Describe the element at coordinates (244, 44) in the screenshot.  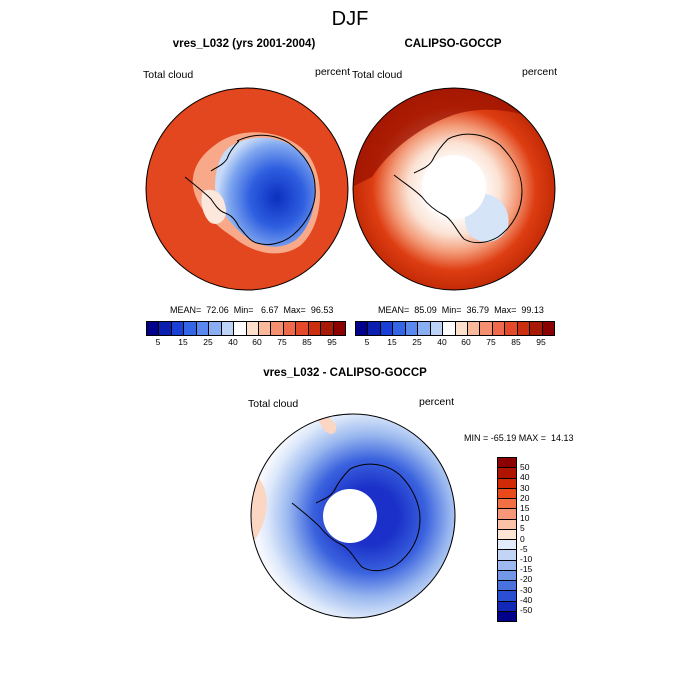
I see `panel1-title: vres_L032 (yrs 2001-2004)` at that location.